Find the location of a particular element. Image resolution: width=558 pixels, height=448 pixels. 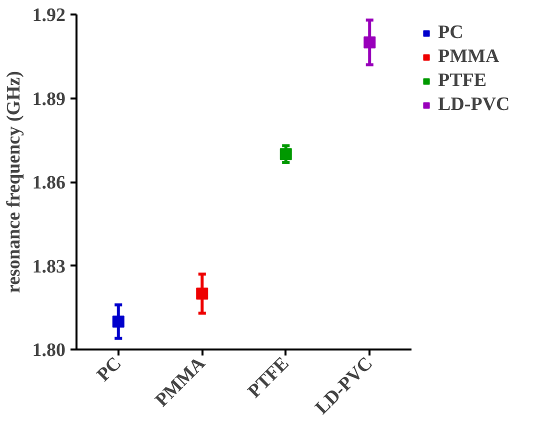

legend-label: PMMA is located at coordinates (469, 57).